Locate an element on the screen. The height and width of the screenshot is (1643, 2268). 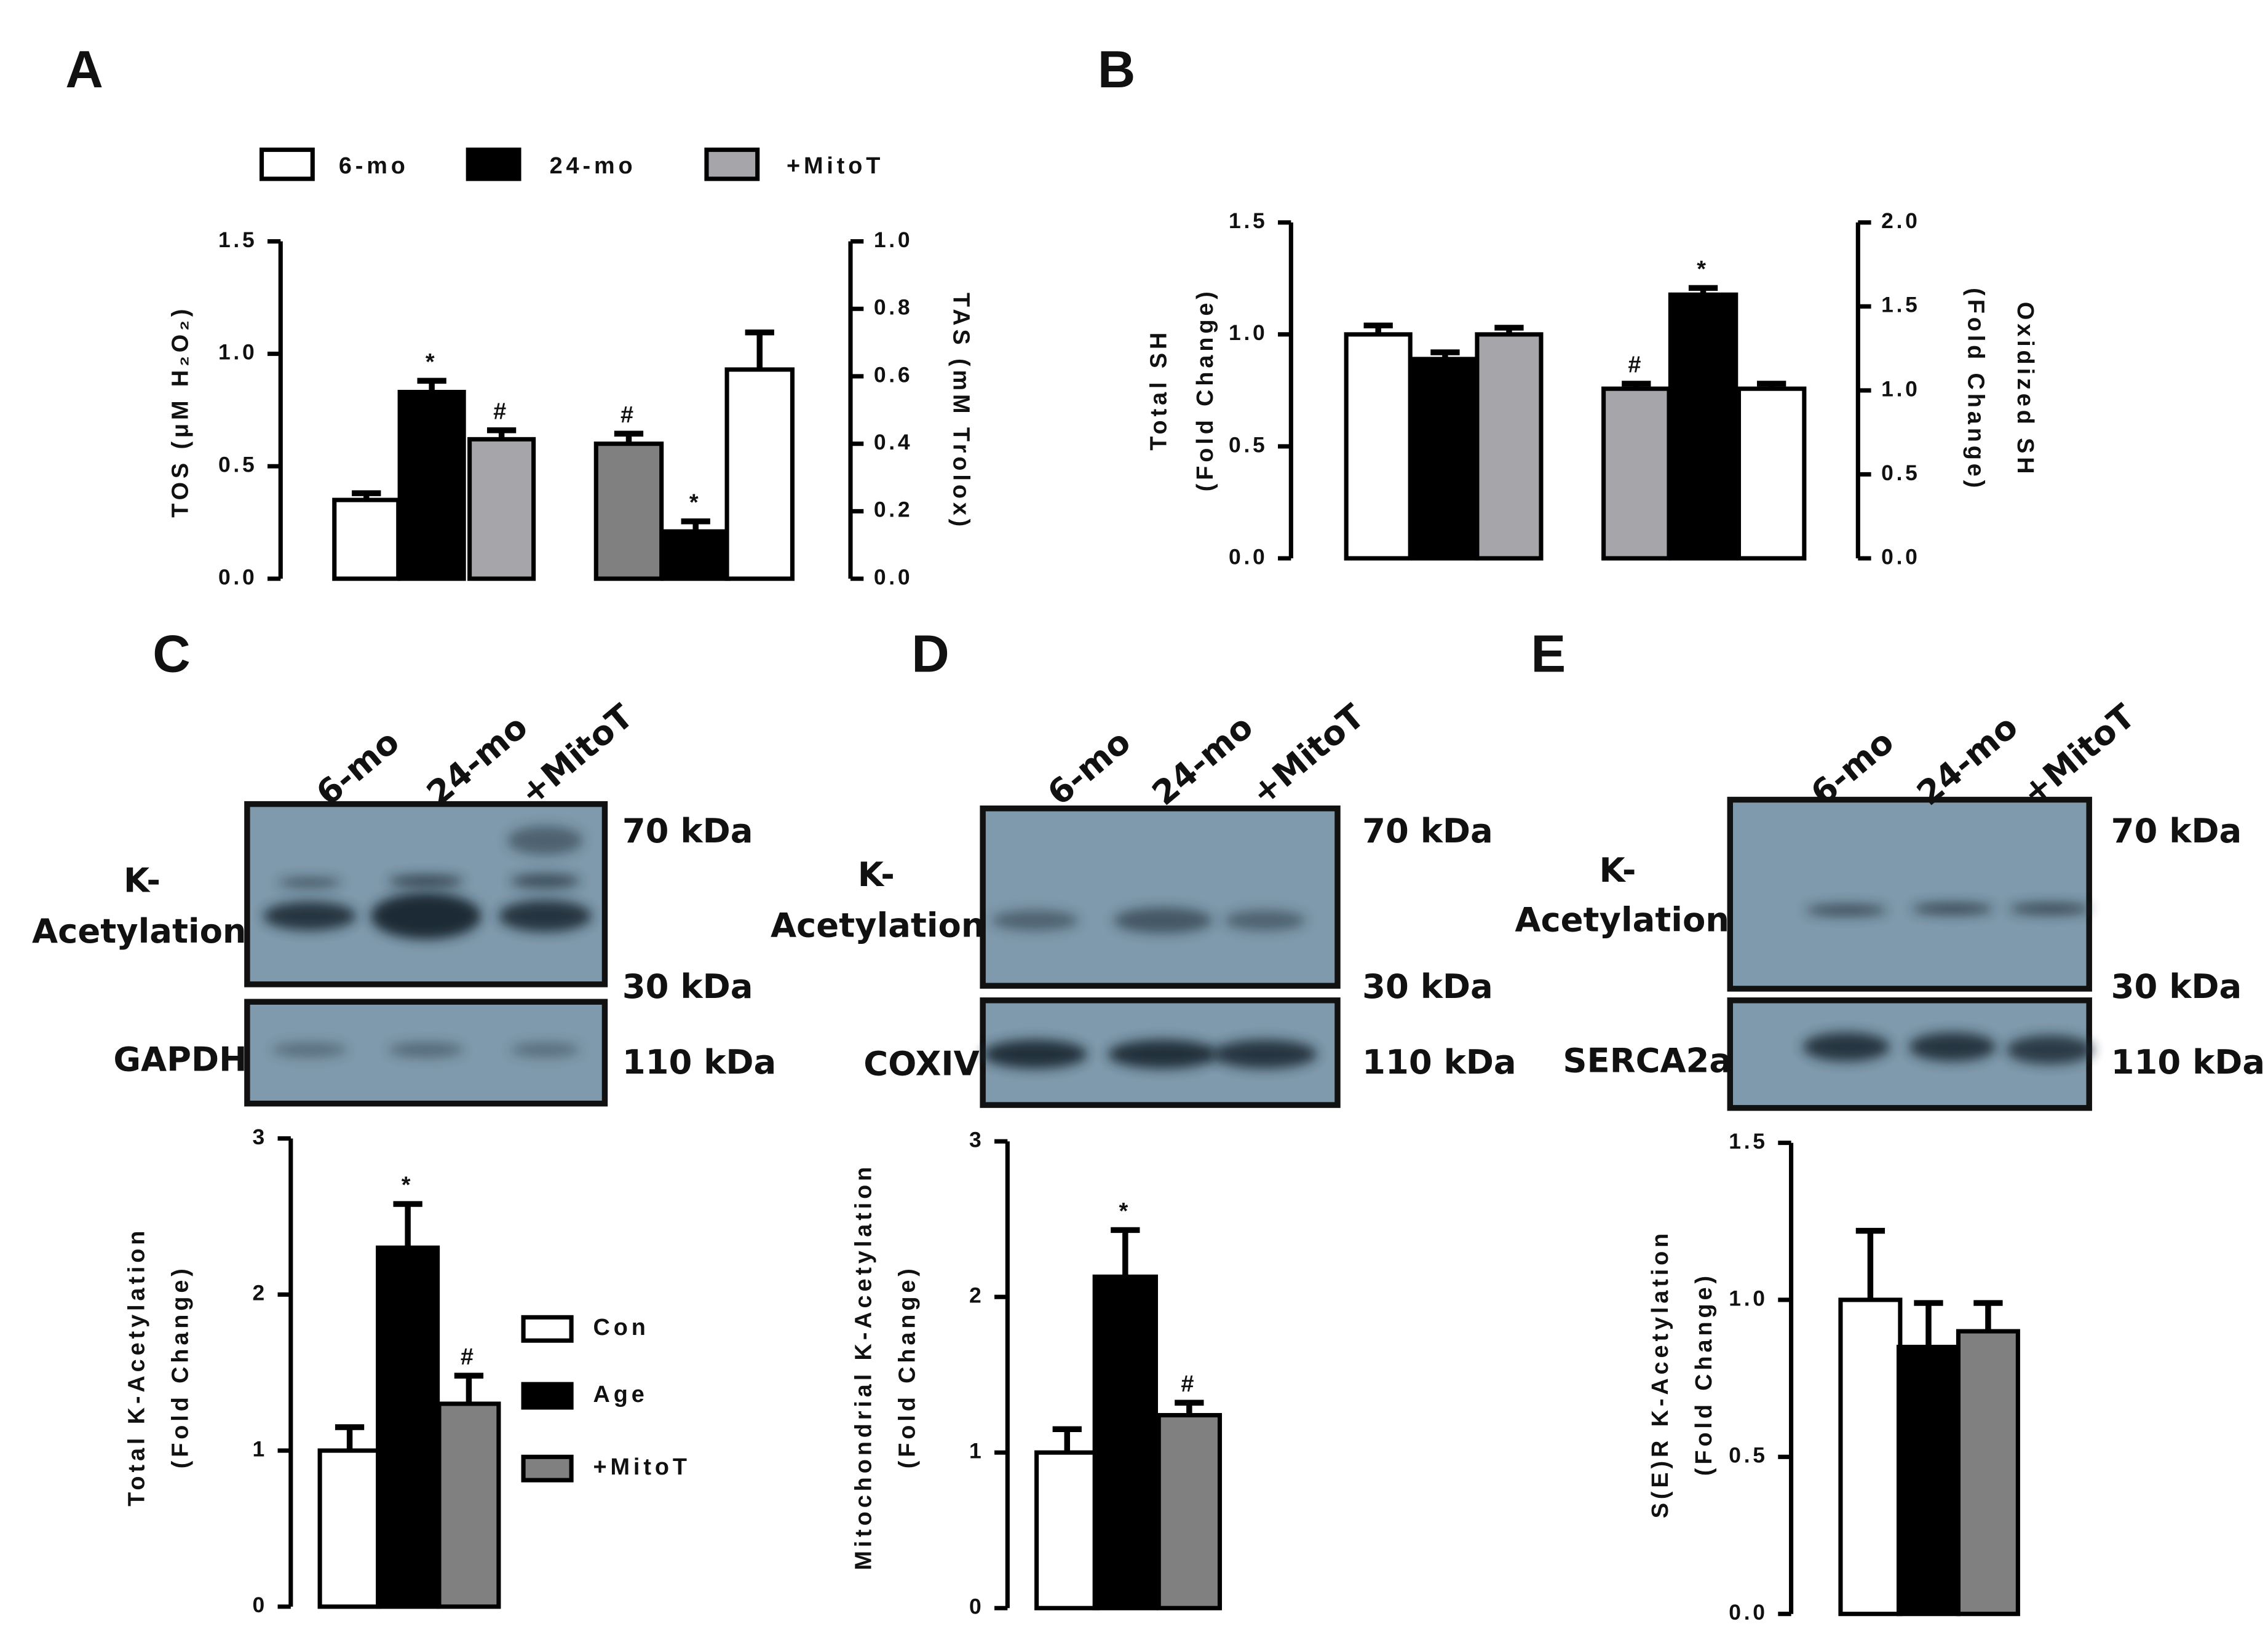
panel-label: E is located at coordinates (1548, 654).